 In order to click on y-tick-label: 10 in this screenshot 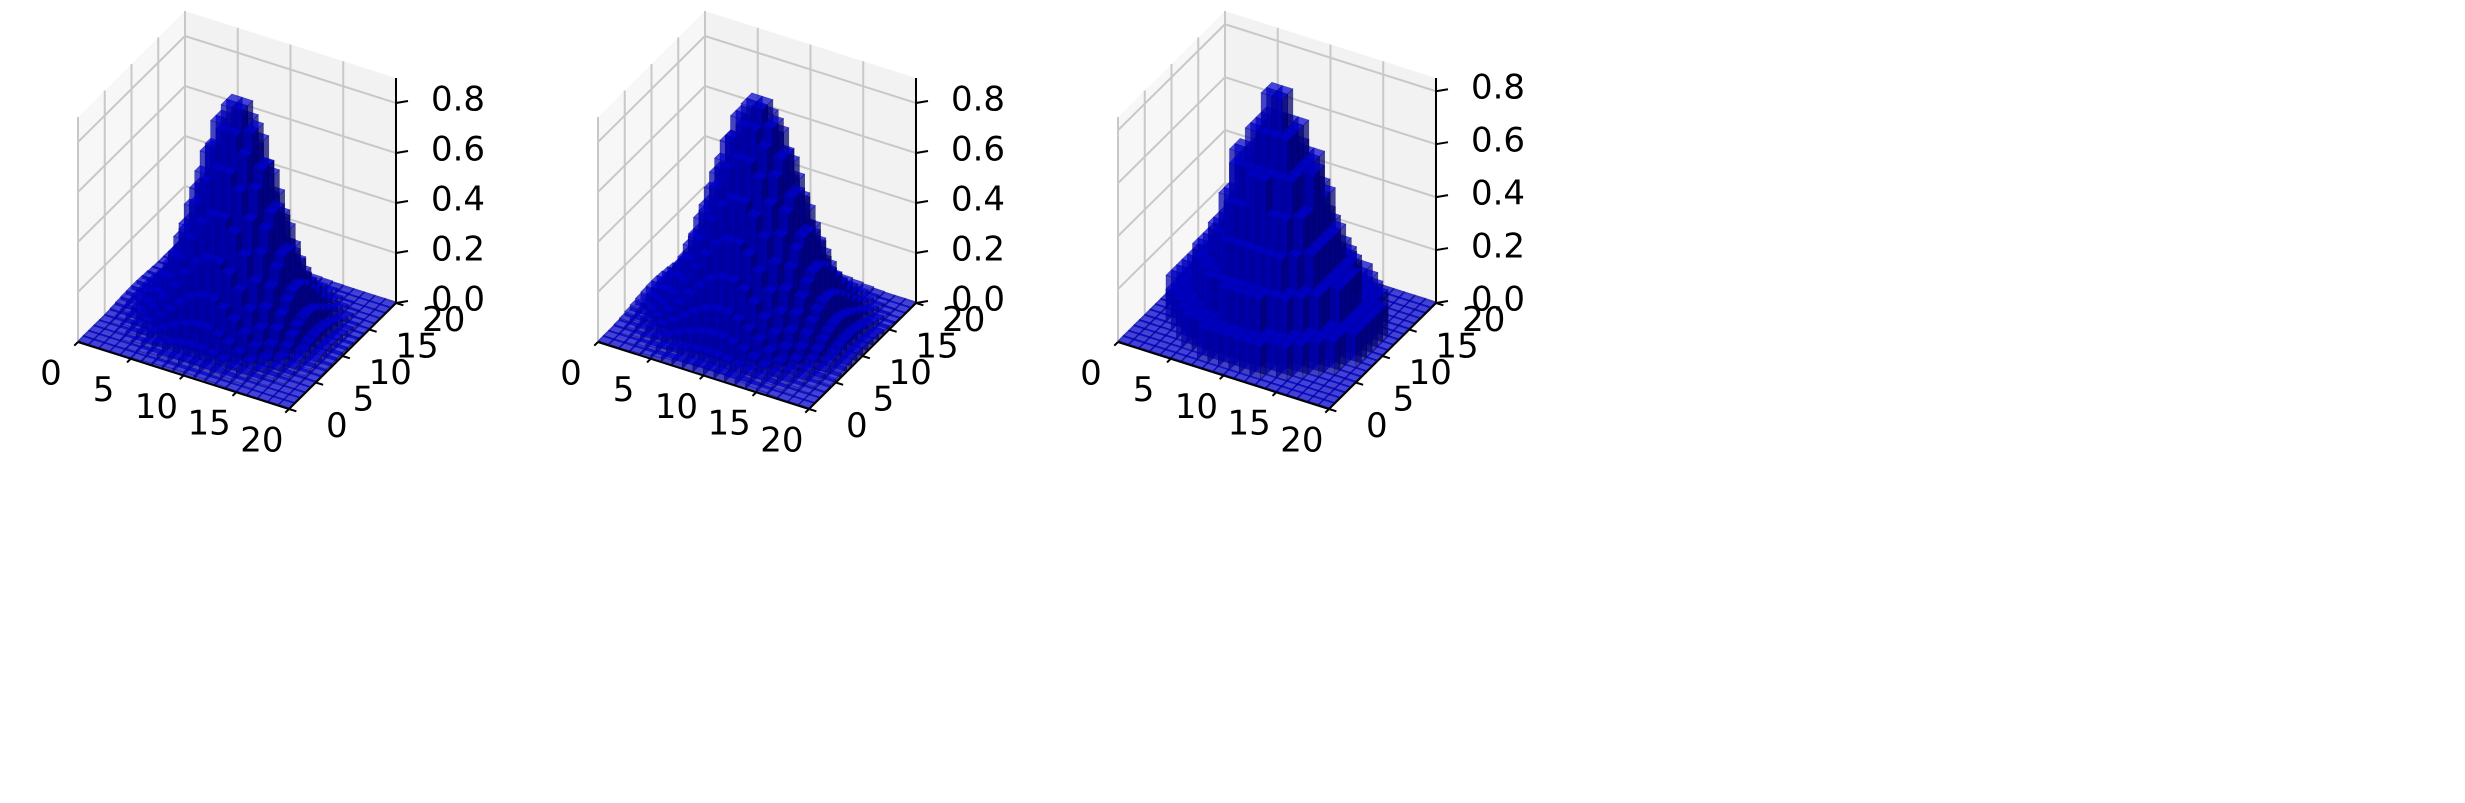, I will do `click(390, 373)`.